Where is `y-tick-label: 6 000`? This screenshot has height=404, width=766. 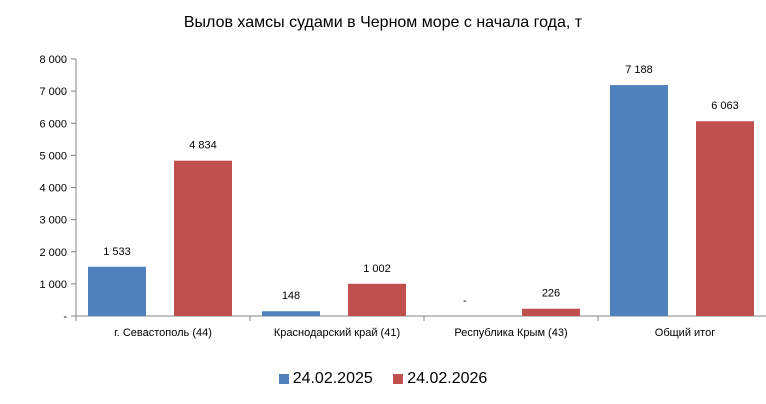
y-tick-label: 6 000 is located at coordinates (53, 124).